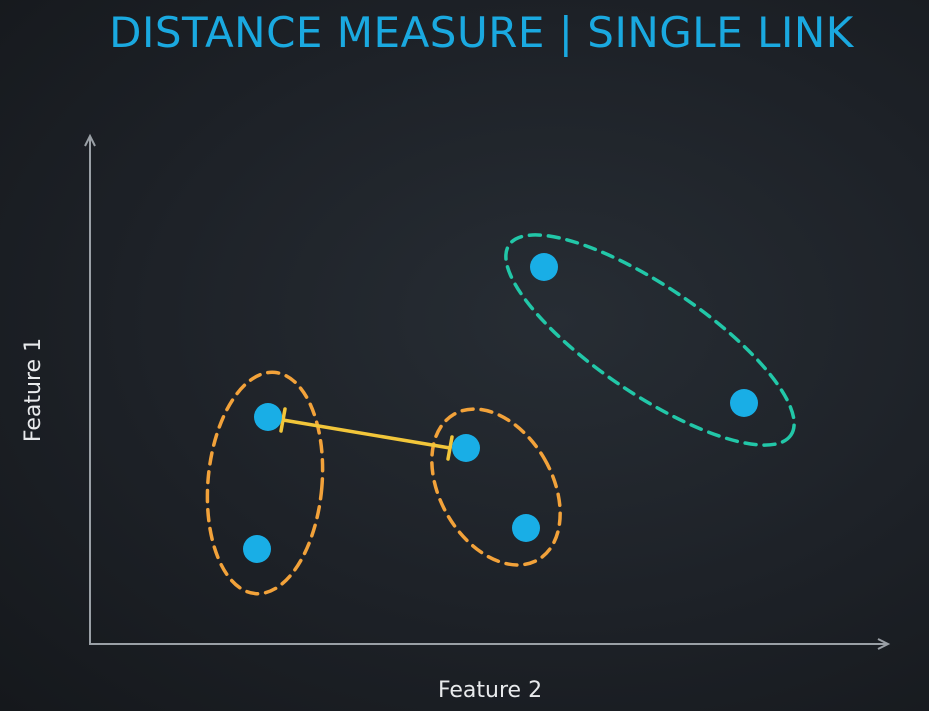  I want to click on slide-title: DISTANCE MEASURE | SINGLE LINK, so click(481, 32).